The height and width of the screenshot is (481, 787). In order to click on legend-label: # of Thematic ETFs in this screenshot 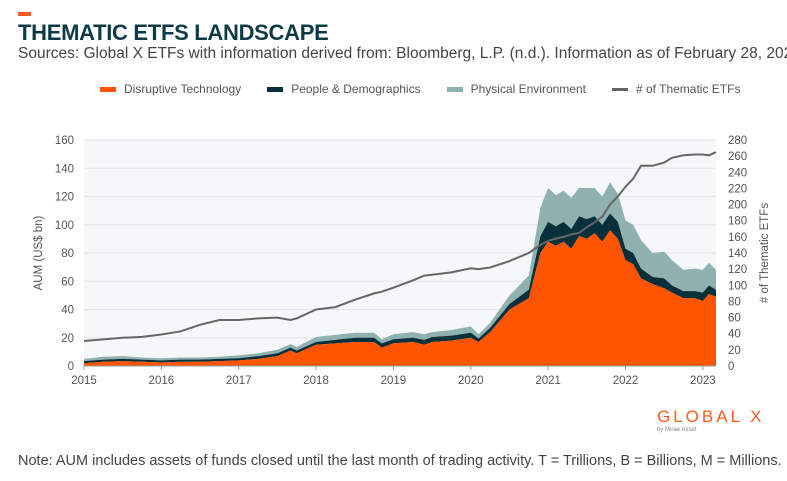, I will do `click(688, 89)`.